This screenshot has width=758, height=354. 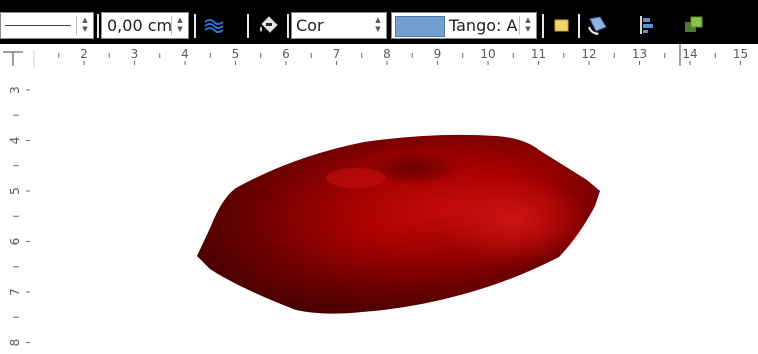 I want to click on line-width-value: 0,00 cm, so click(x=140, y=25).